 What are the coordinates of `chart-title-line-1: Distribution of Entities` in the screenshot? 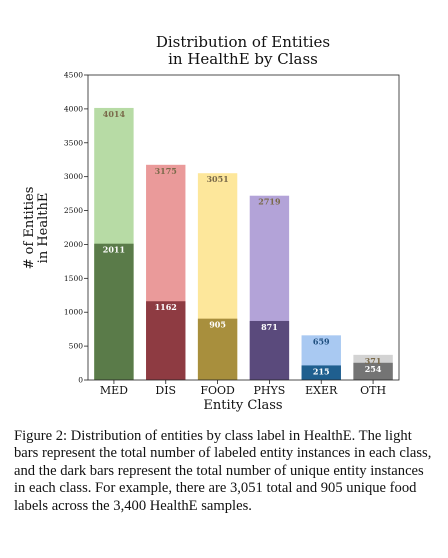 It's located at (243, 42).